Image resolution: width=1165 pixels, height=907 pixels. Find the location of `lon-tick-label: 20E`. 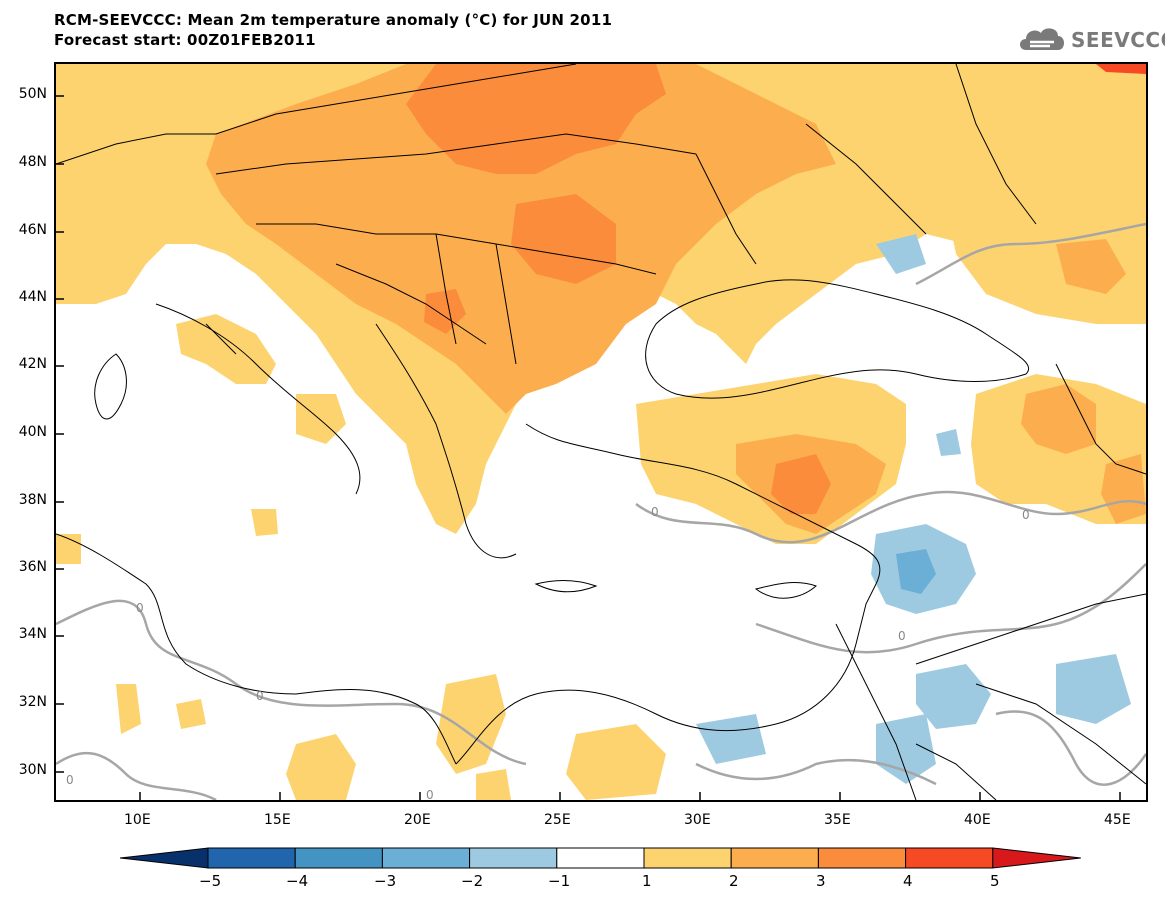

lon-tick-label: 20E is located at coordinates (417, 820).